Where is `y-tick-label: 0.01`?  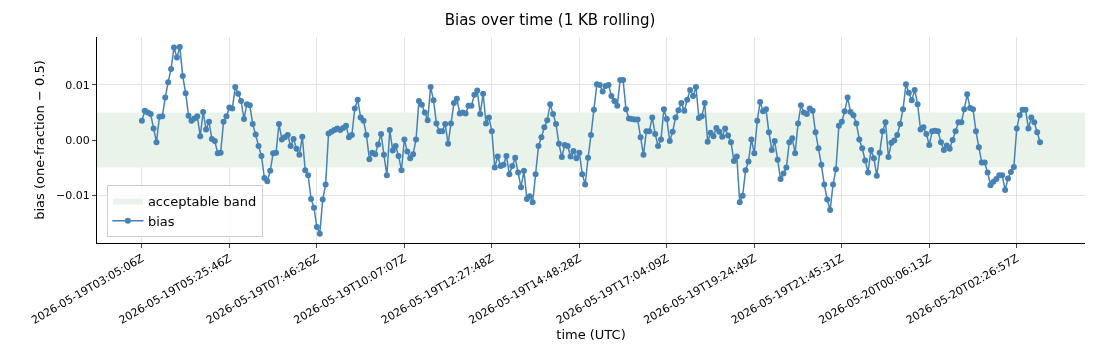 y-tick-label: 0.01 is located at coordinates (77, 85).